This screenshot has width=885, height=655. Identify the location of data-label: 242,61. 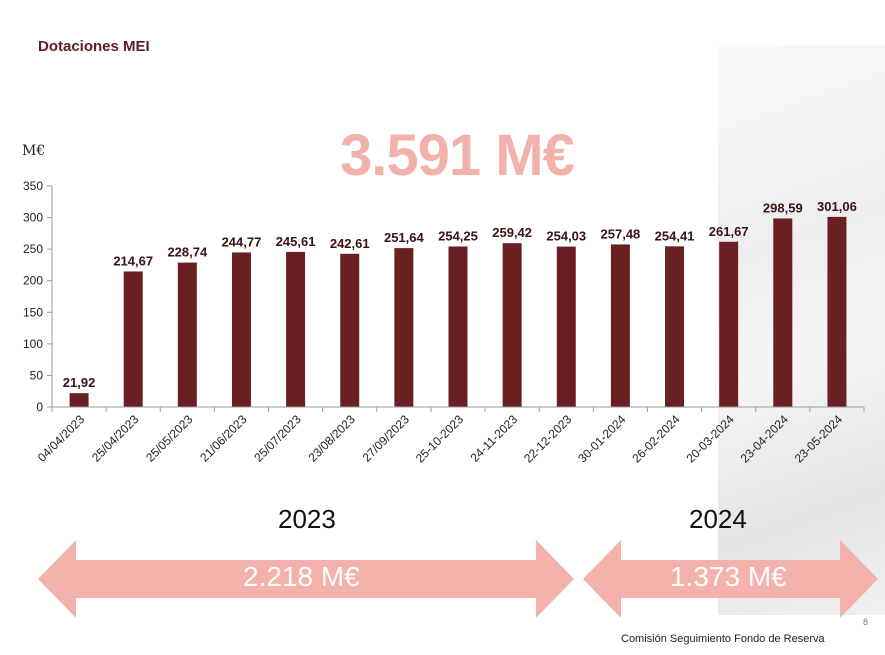
(350, 243).